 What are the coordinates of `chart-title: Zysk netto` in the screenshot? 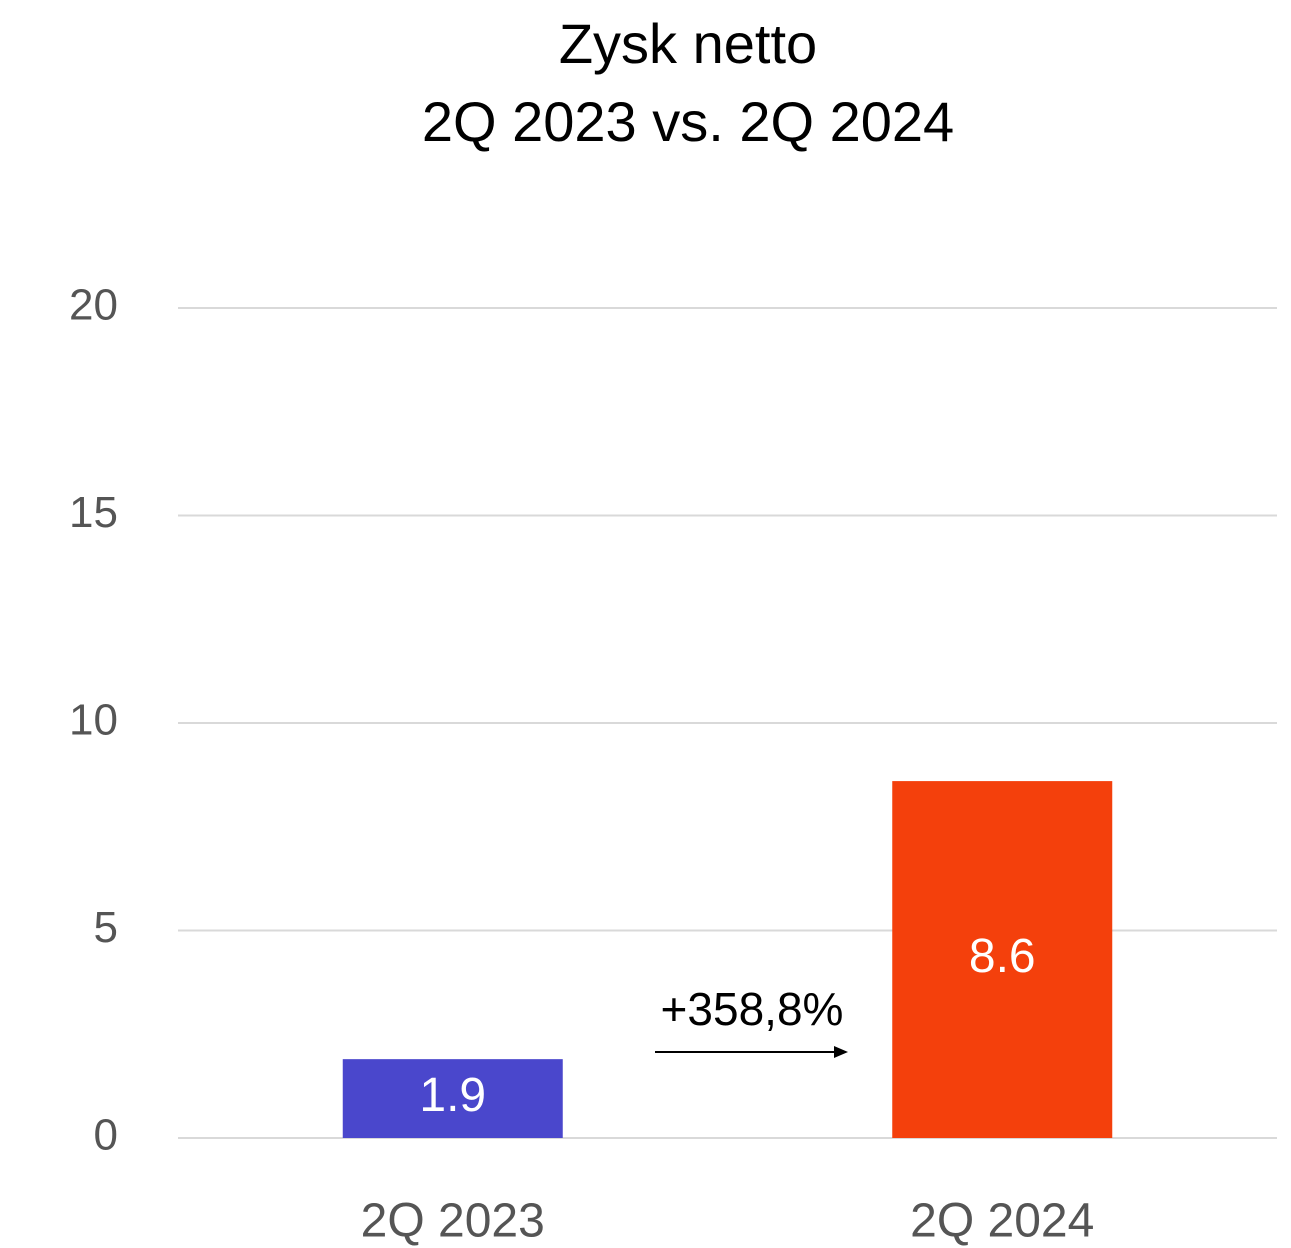 It's located at (688, 43).